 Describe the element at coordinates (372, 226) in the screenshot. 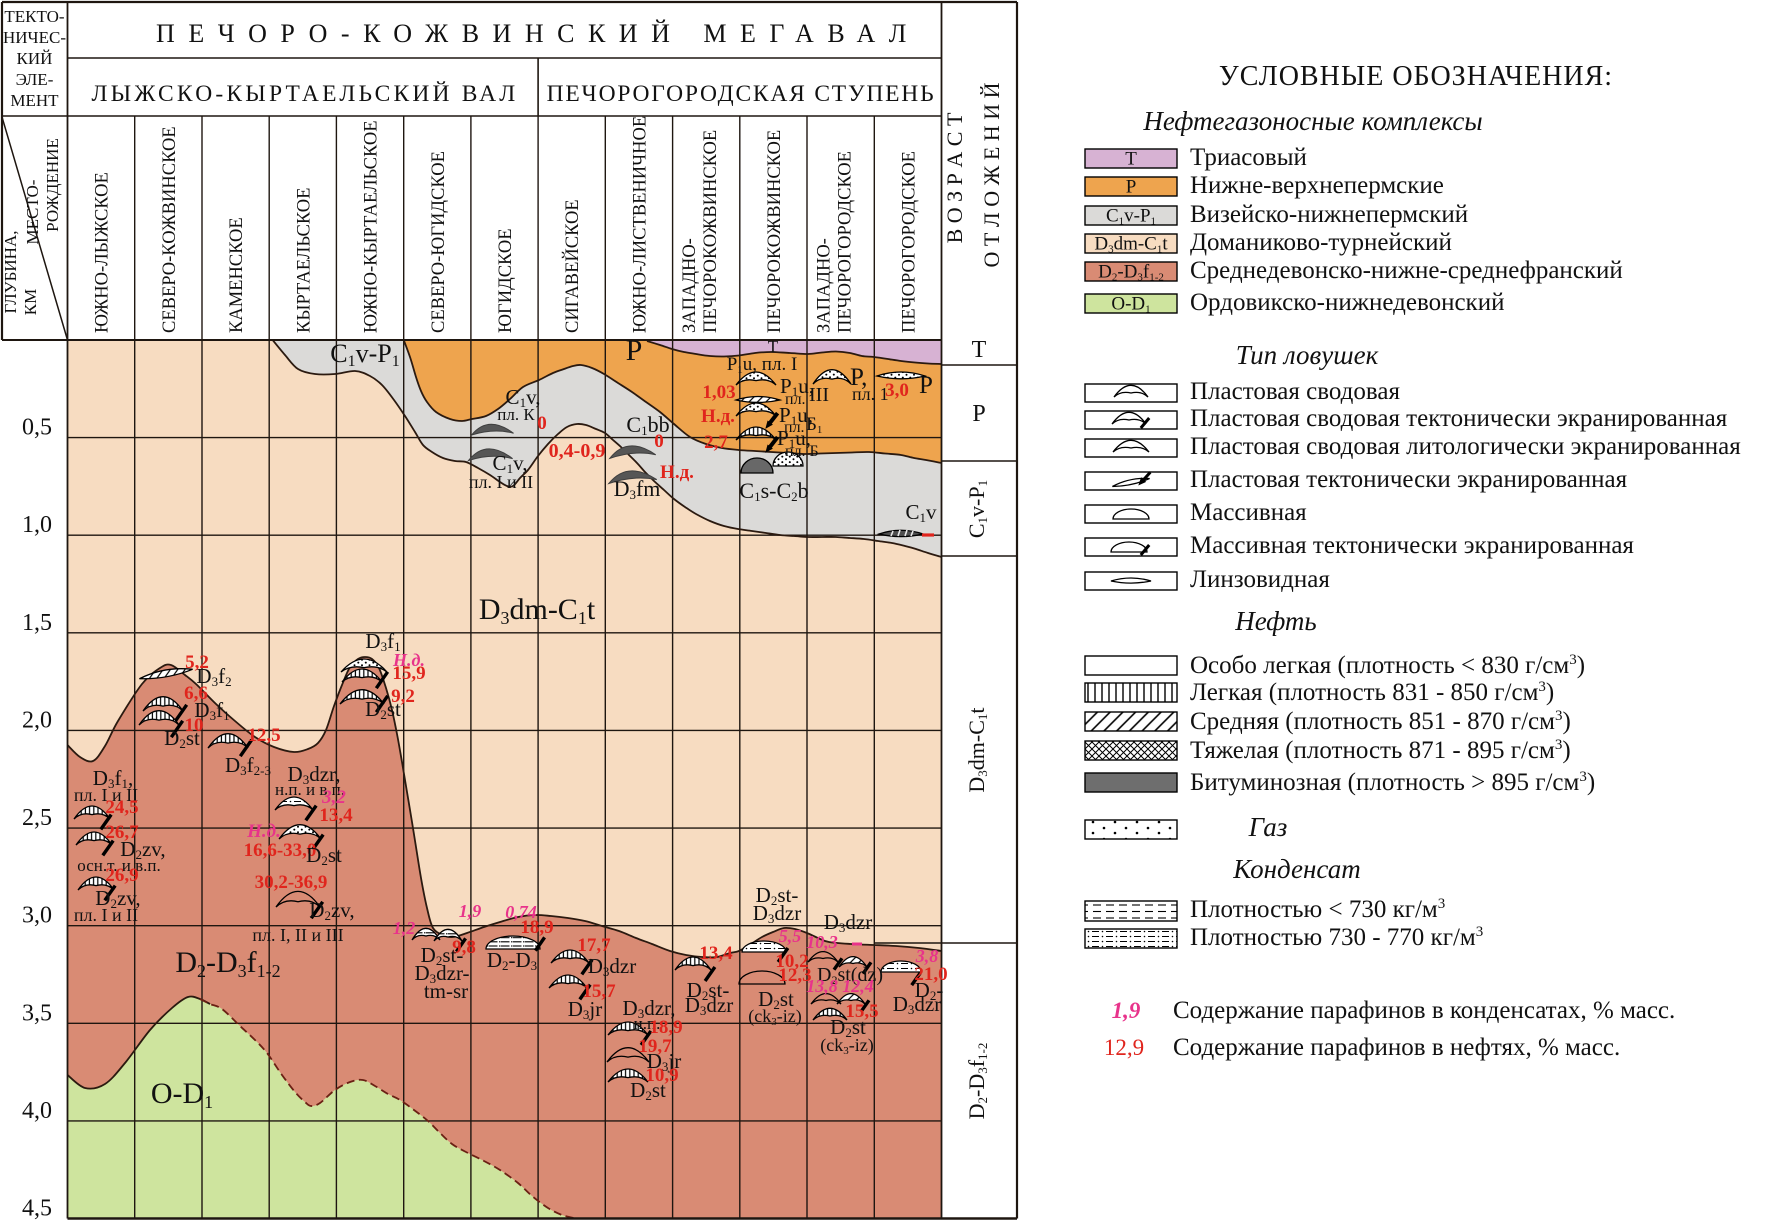

I see `svg-text: ЮЖНО-КЫРТАЕЛЬСКОЕ` at that location.